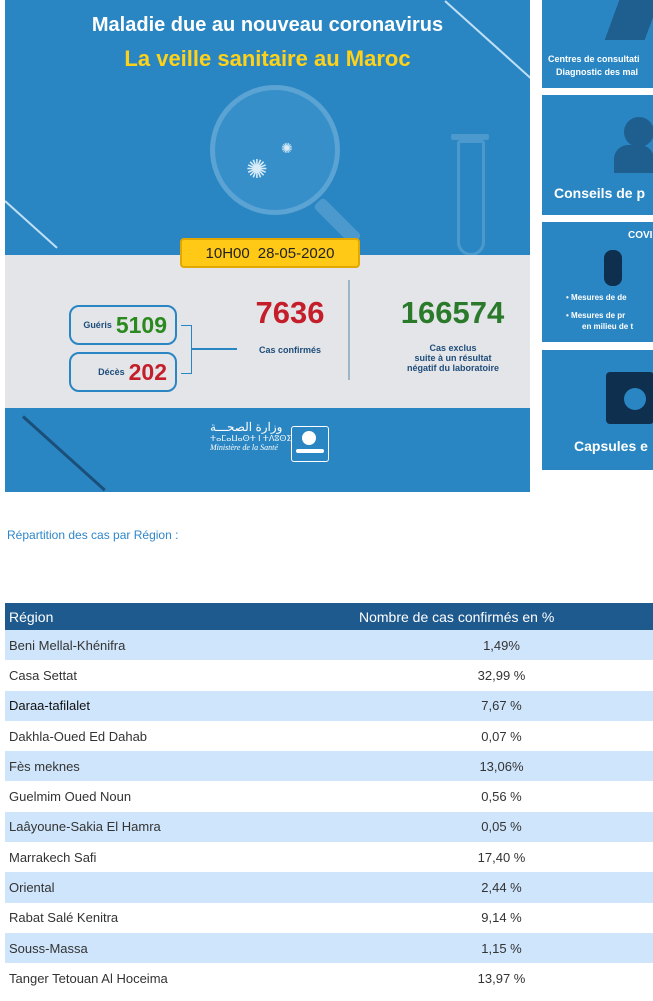 The width and height of the screenshot is (653, 1001). I want to click on table-row: Souss-Massa 1,15 %, so click(329, 948).